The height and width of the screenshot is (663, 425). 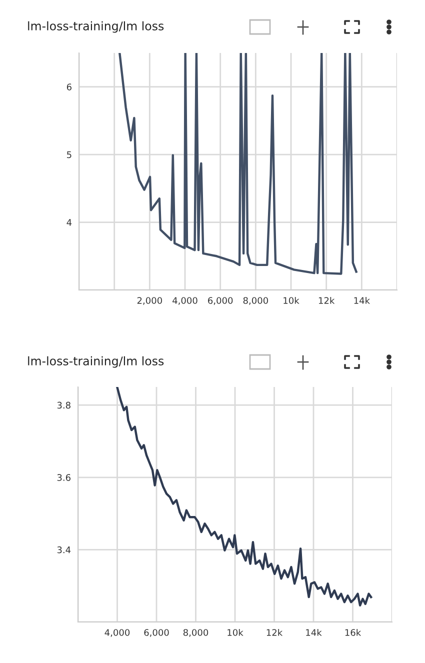 I want to click on x-tick-label: 16k, so click(x=353, y=632).